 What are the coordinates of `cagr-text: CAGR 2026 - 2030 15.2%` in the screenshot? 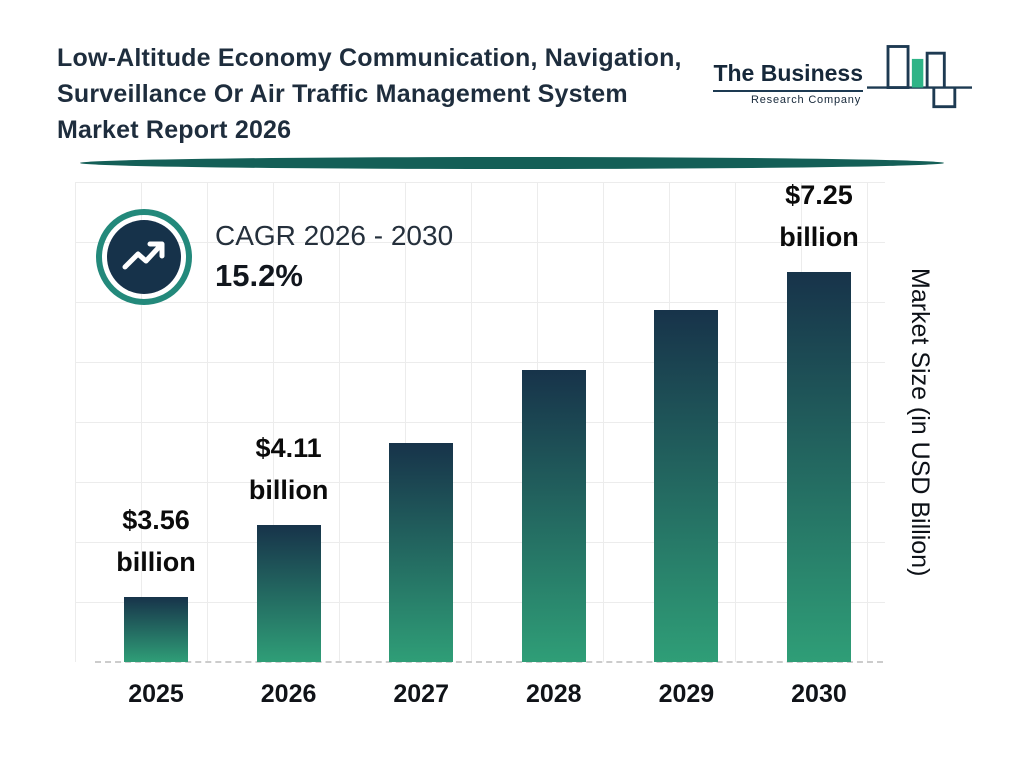 It's located at (334, 257).